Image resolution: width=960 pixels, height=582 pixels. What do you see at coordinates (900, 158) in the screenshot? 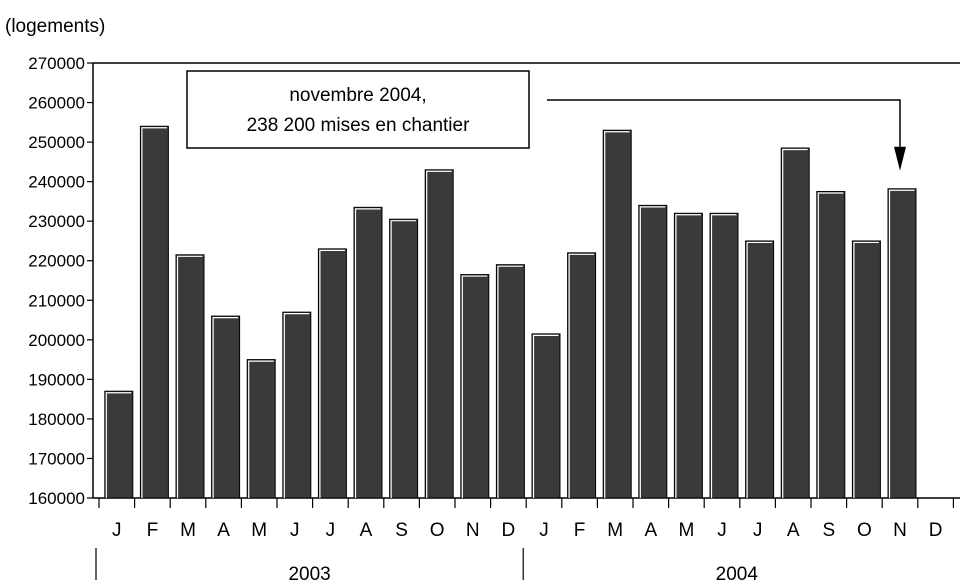
I see `annotation-arrow-head` at bounding box center [900, 158].